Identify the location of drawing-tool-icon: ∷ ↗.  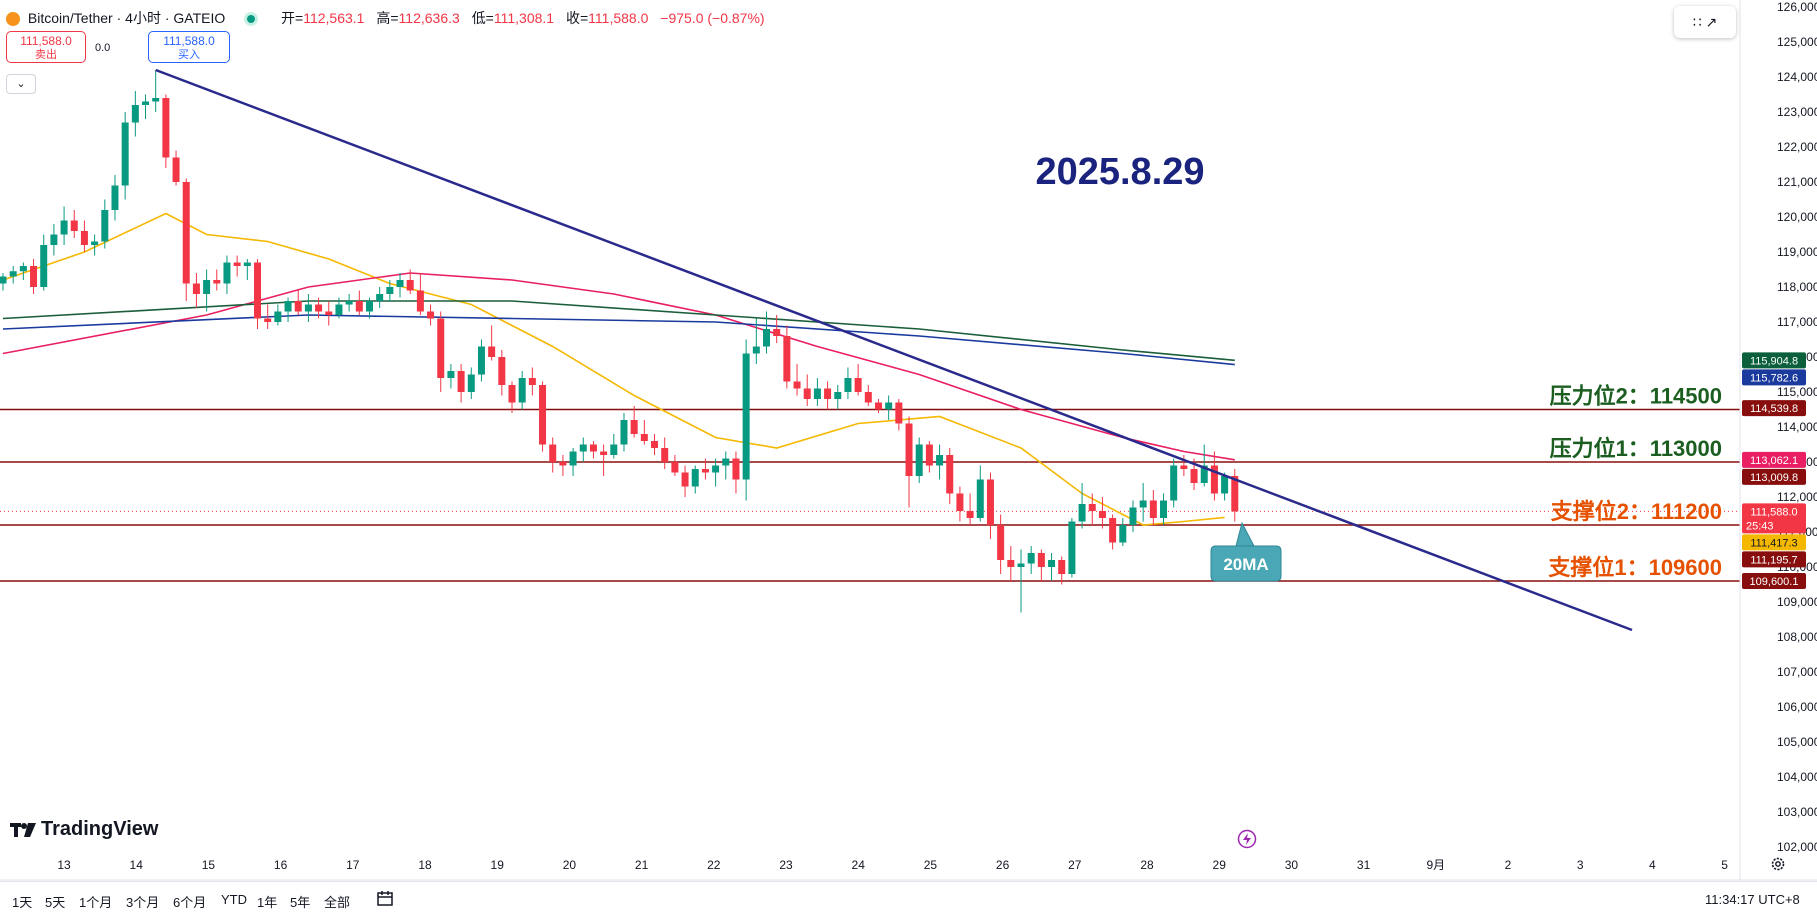
(1705, 22).